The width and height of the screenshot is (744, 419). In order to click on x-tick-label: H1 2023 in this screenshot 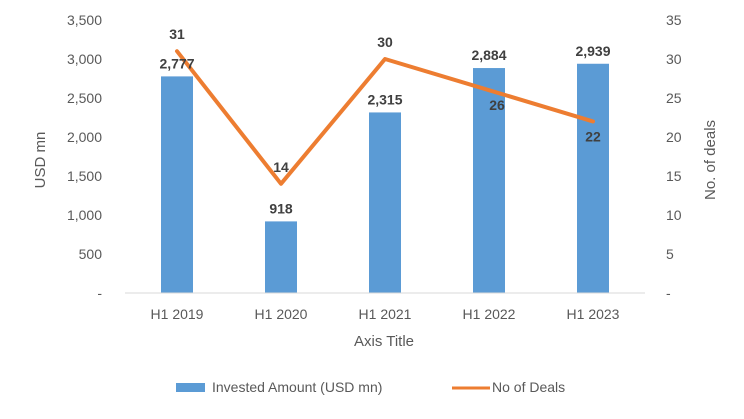, I will do `click(593, 314)`.